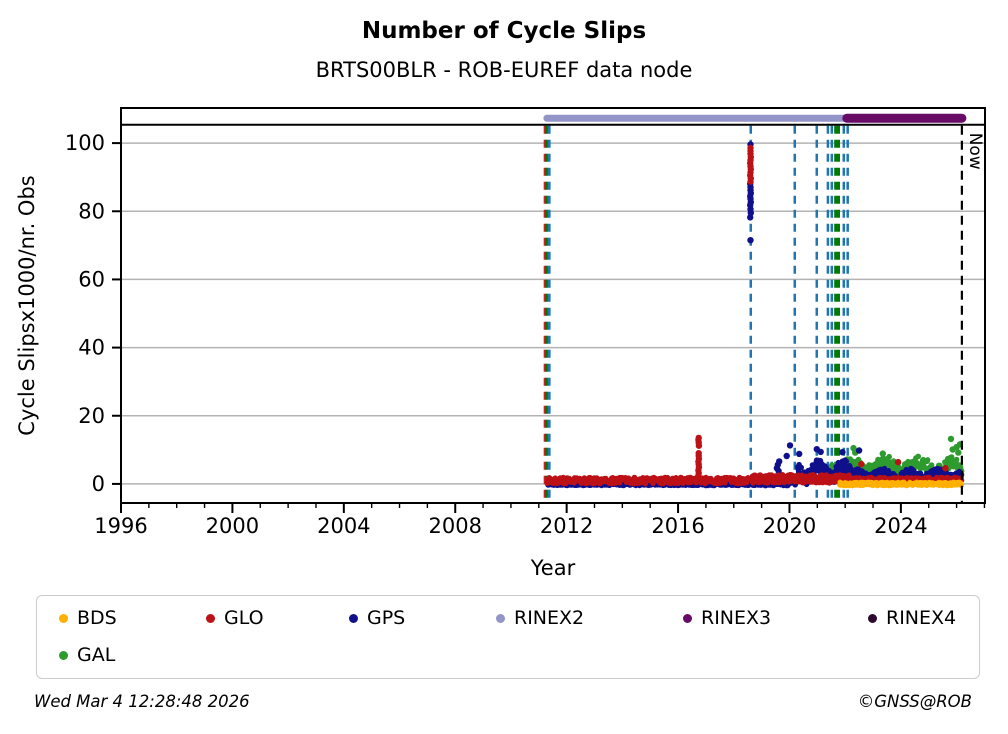 This screenshot has height=734, width=1008. Describe the element at coordinates (549, 618) in the screenshot. I see `legend-label: RINEX2` at that location.